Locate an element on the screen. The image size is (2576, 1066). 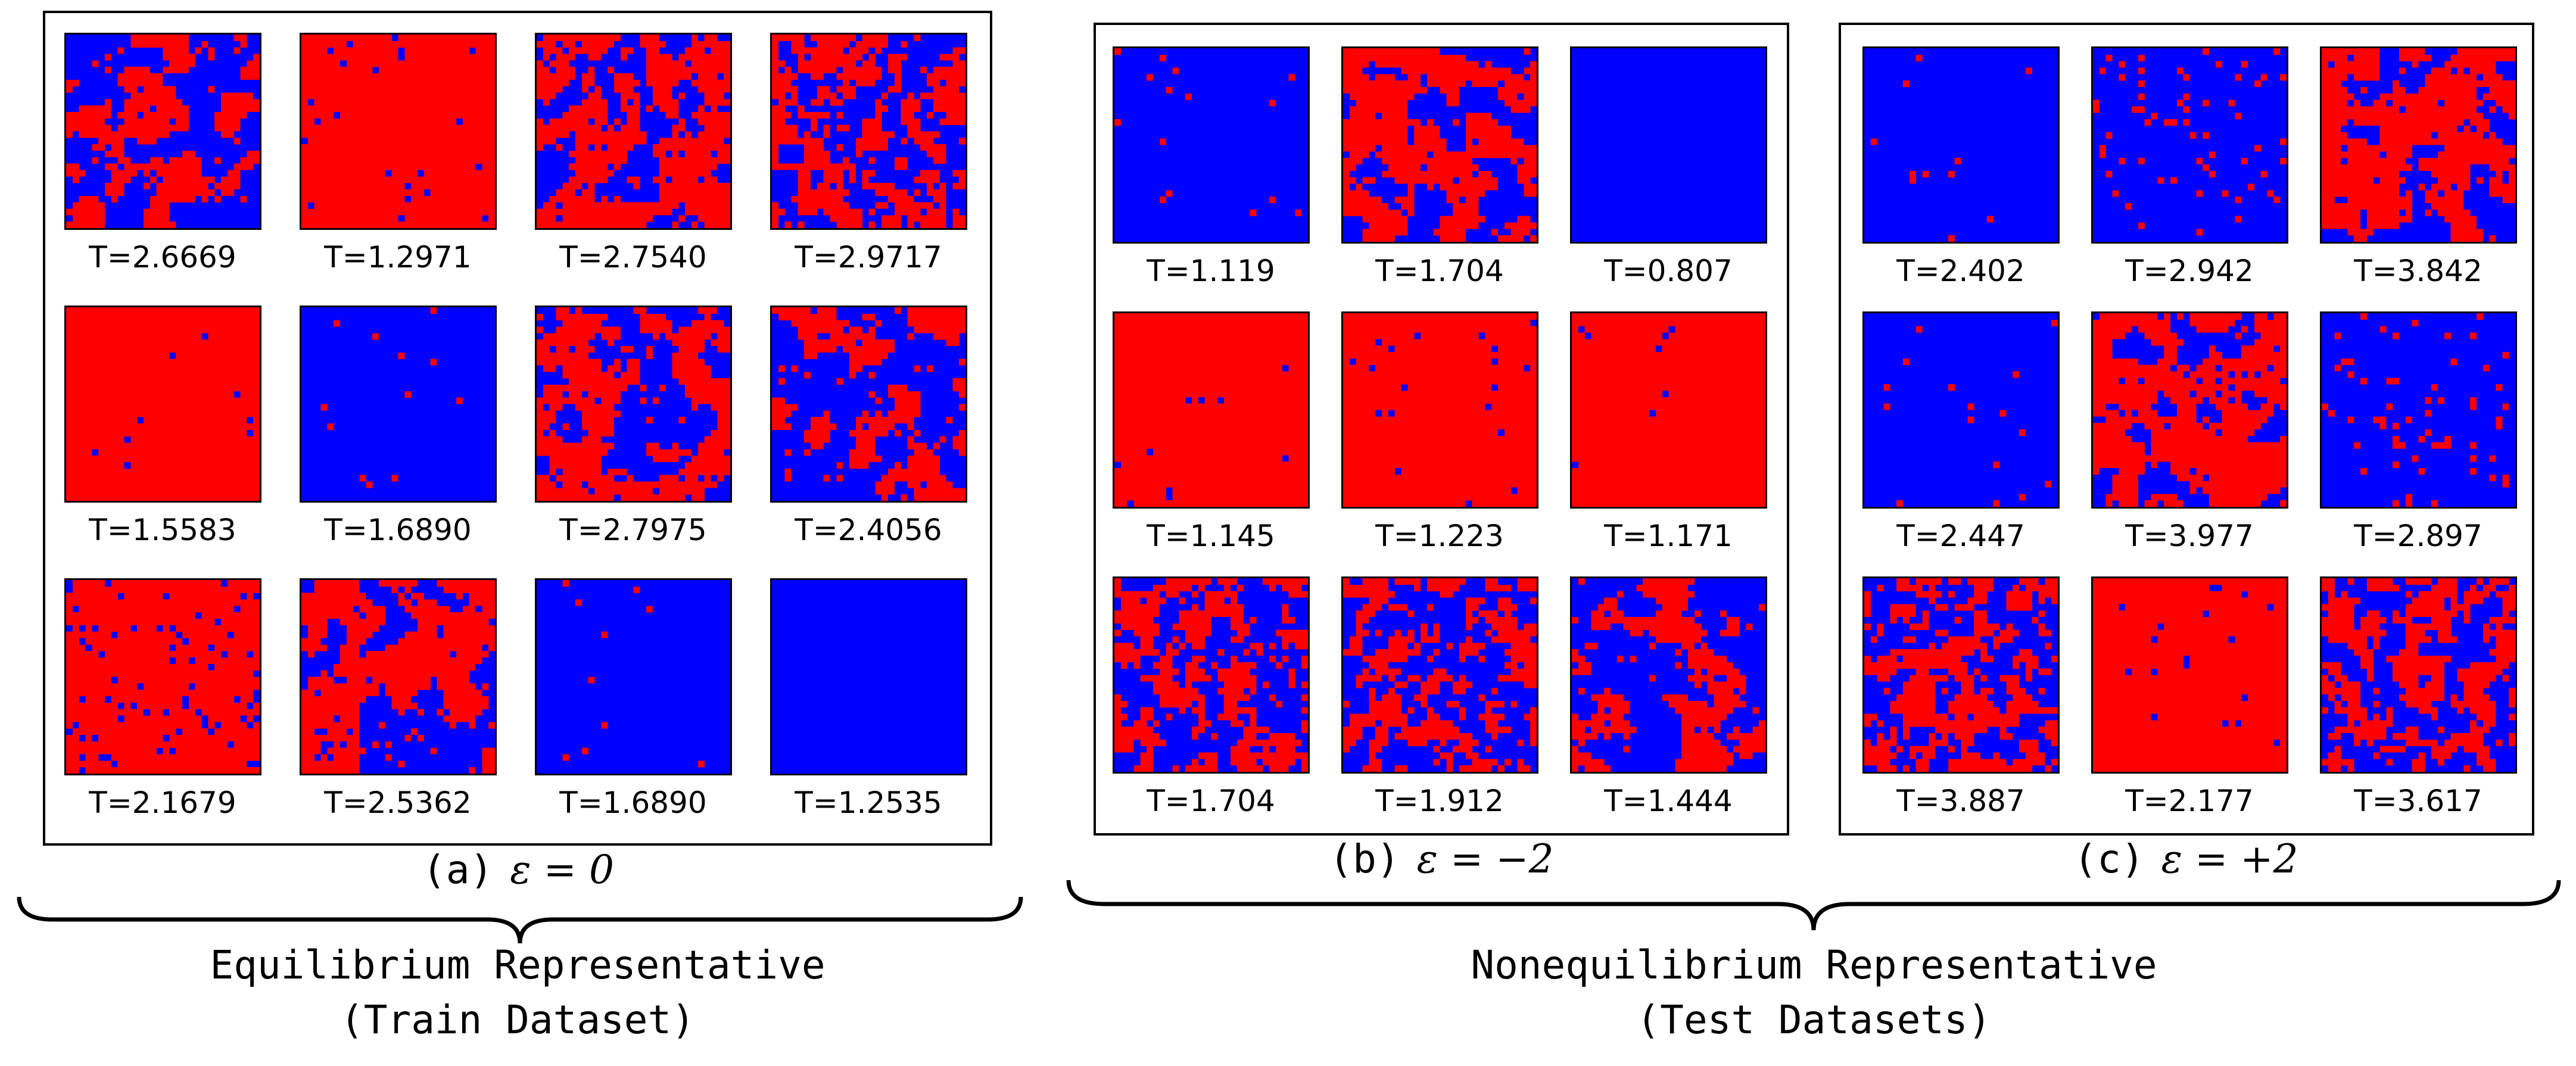
temperature-label-b-9: T=1.444 is located at coordinates (1668, 801).